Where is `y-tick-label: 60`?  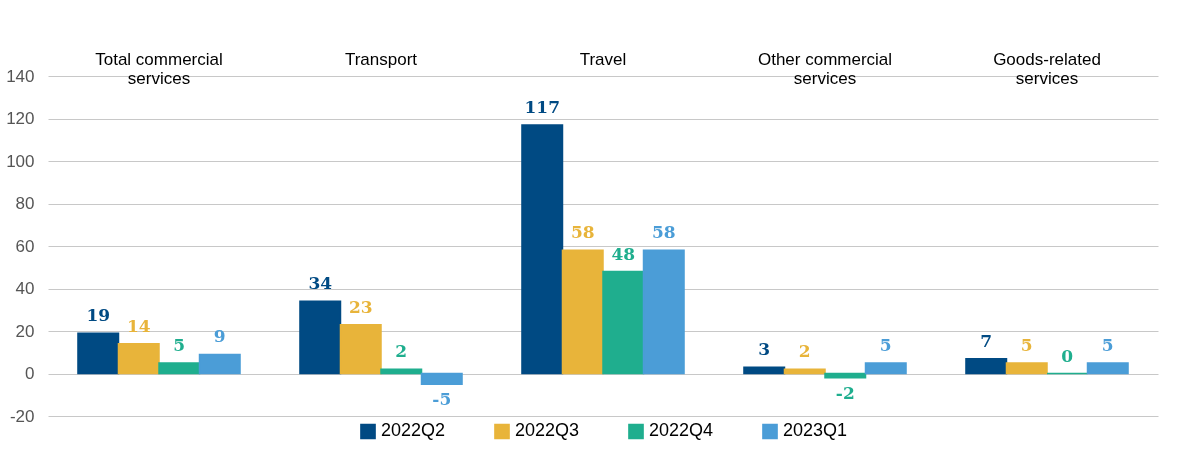 y-tick-label: 60 is located at coordinates (25, 246).